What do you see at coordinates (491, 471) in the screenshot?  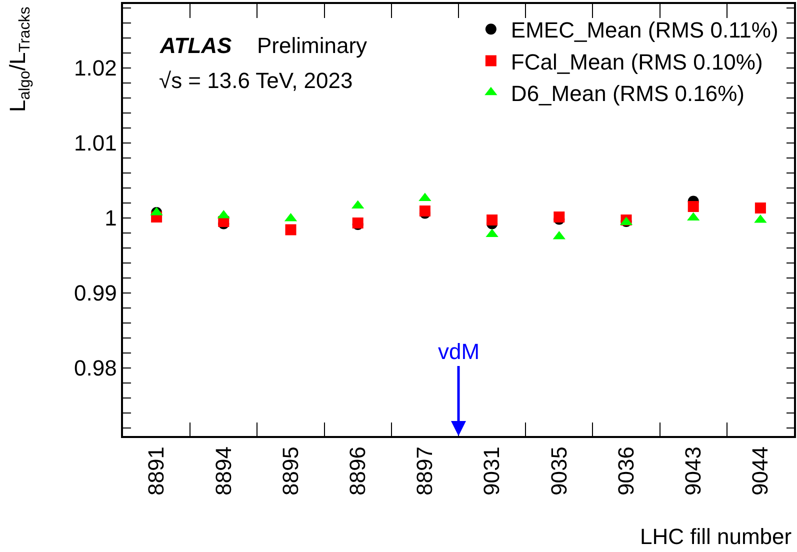 I see `x-tick-label: 9031` at bounding box center [491, 471].